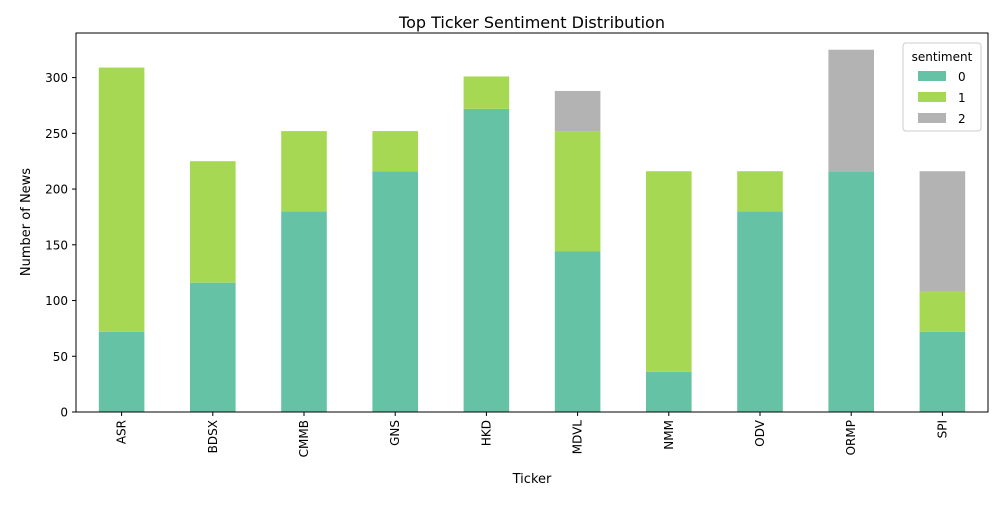  What do you see at coordinates (26, 222) in the screenshot?
I see `y-axis-label: Number of News` at bounding box center [26, 222].